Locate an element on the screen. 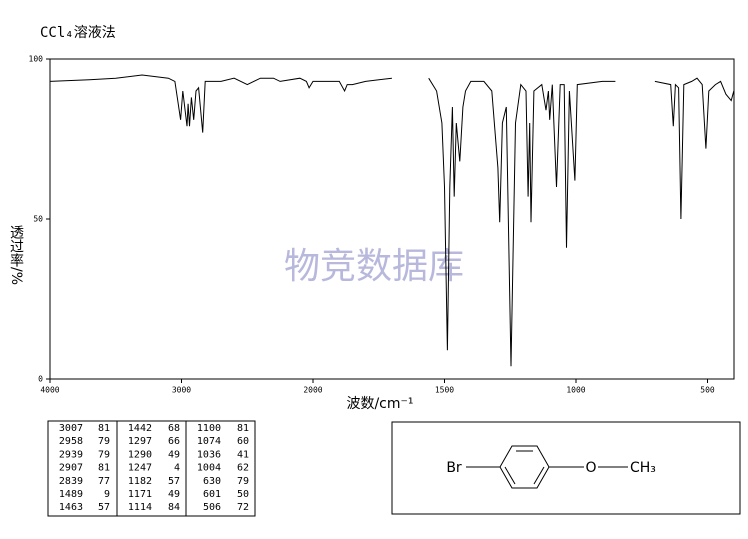 Image resolution: width=748 pixels, height=539 pixels. y-axis-label: 透过率/% is located at coordinates (16, 255).